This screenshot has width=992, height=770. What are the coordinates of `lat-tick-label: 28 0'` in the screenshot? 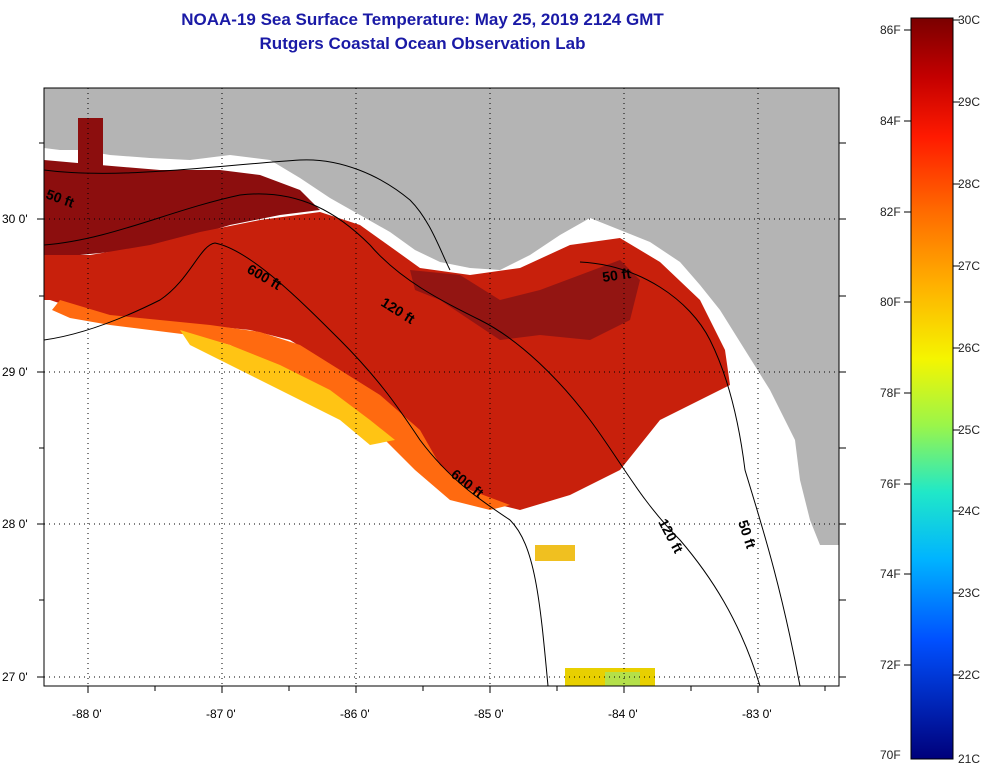 It's located at (15, 524).